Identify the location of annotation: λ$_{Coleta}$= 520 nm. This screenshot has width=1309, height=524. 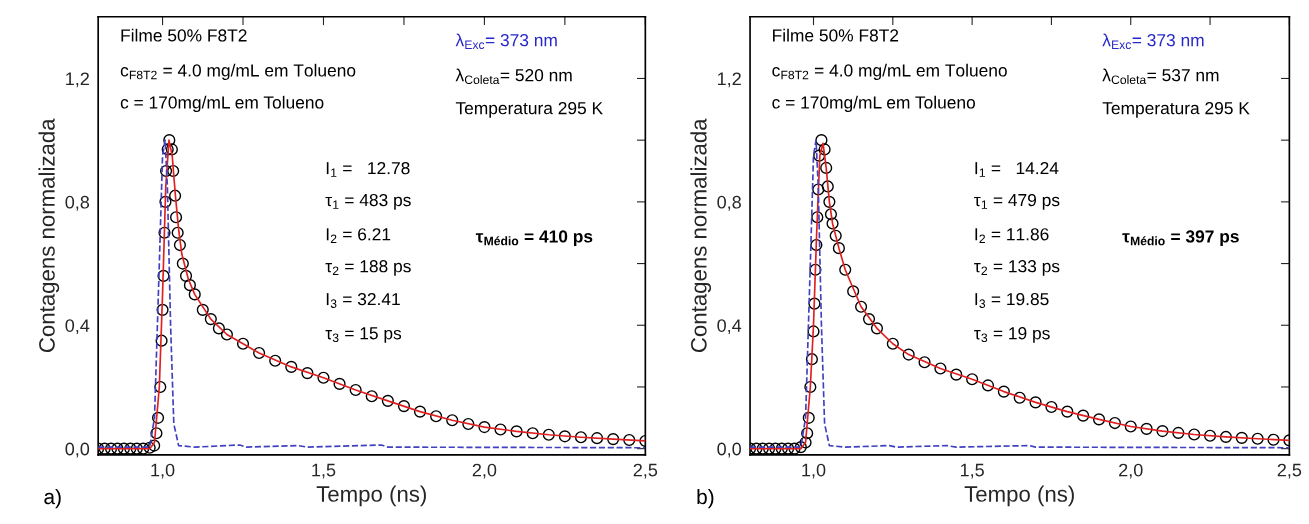
(513, 76).